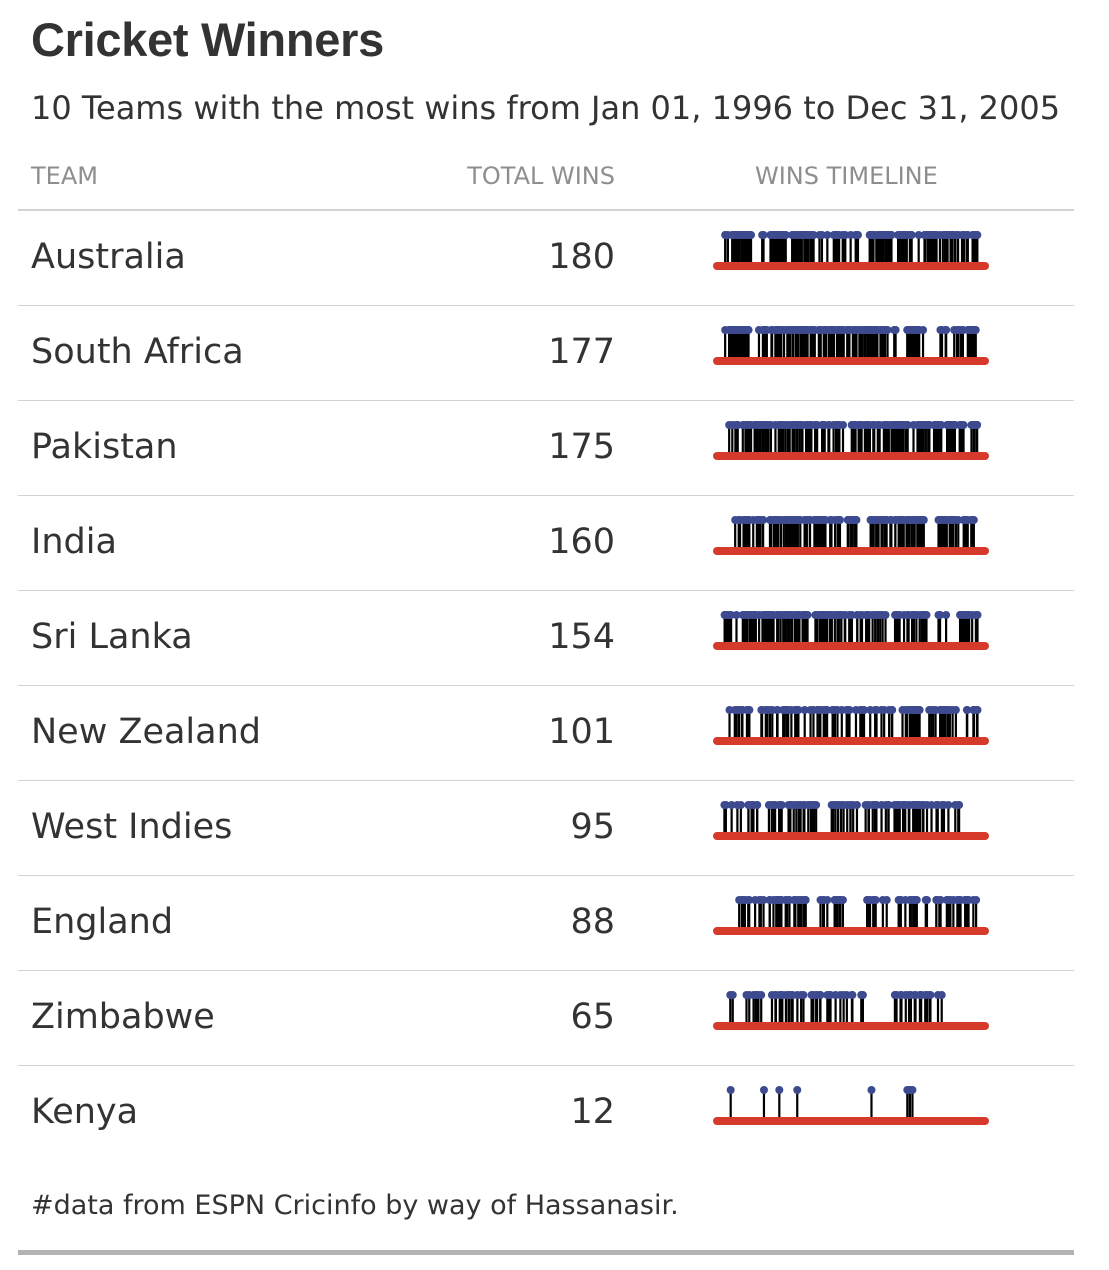 The image size is (1109, 1270). Describe the element at coordinates (102, 922) in the screenshot. I see `team-name: England` at that location.